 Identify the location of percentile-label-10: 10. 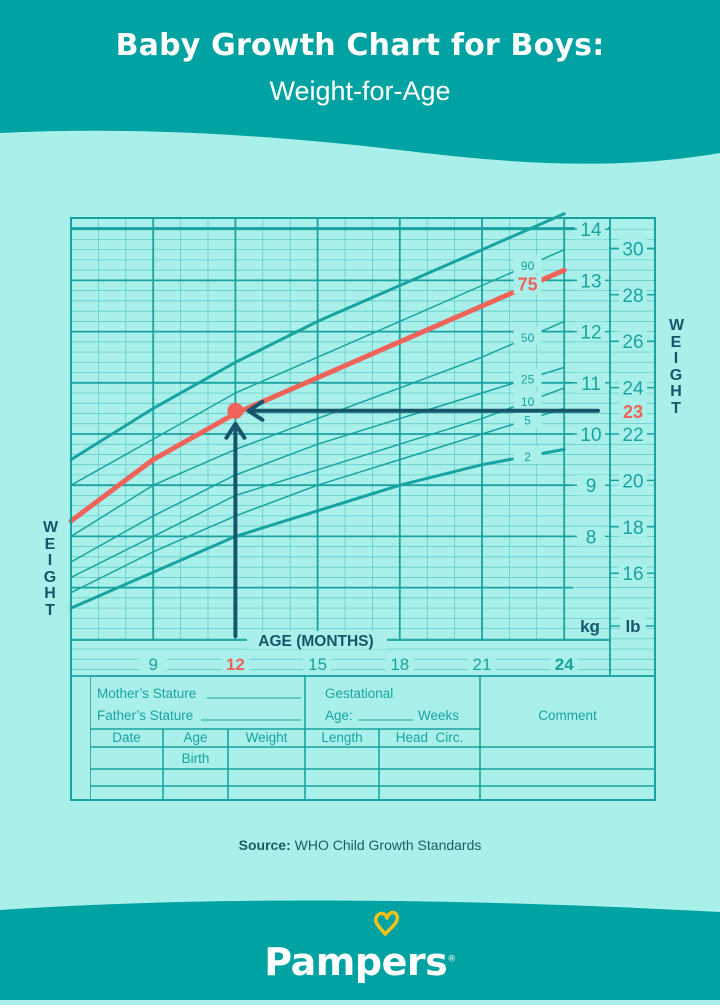
(528, 402).